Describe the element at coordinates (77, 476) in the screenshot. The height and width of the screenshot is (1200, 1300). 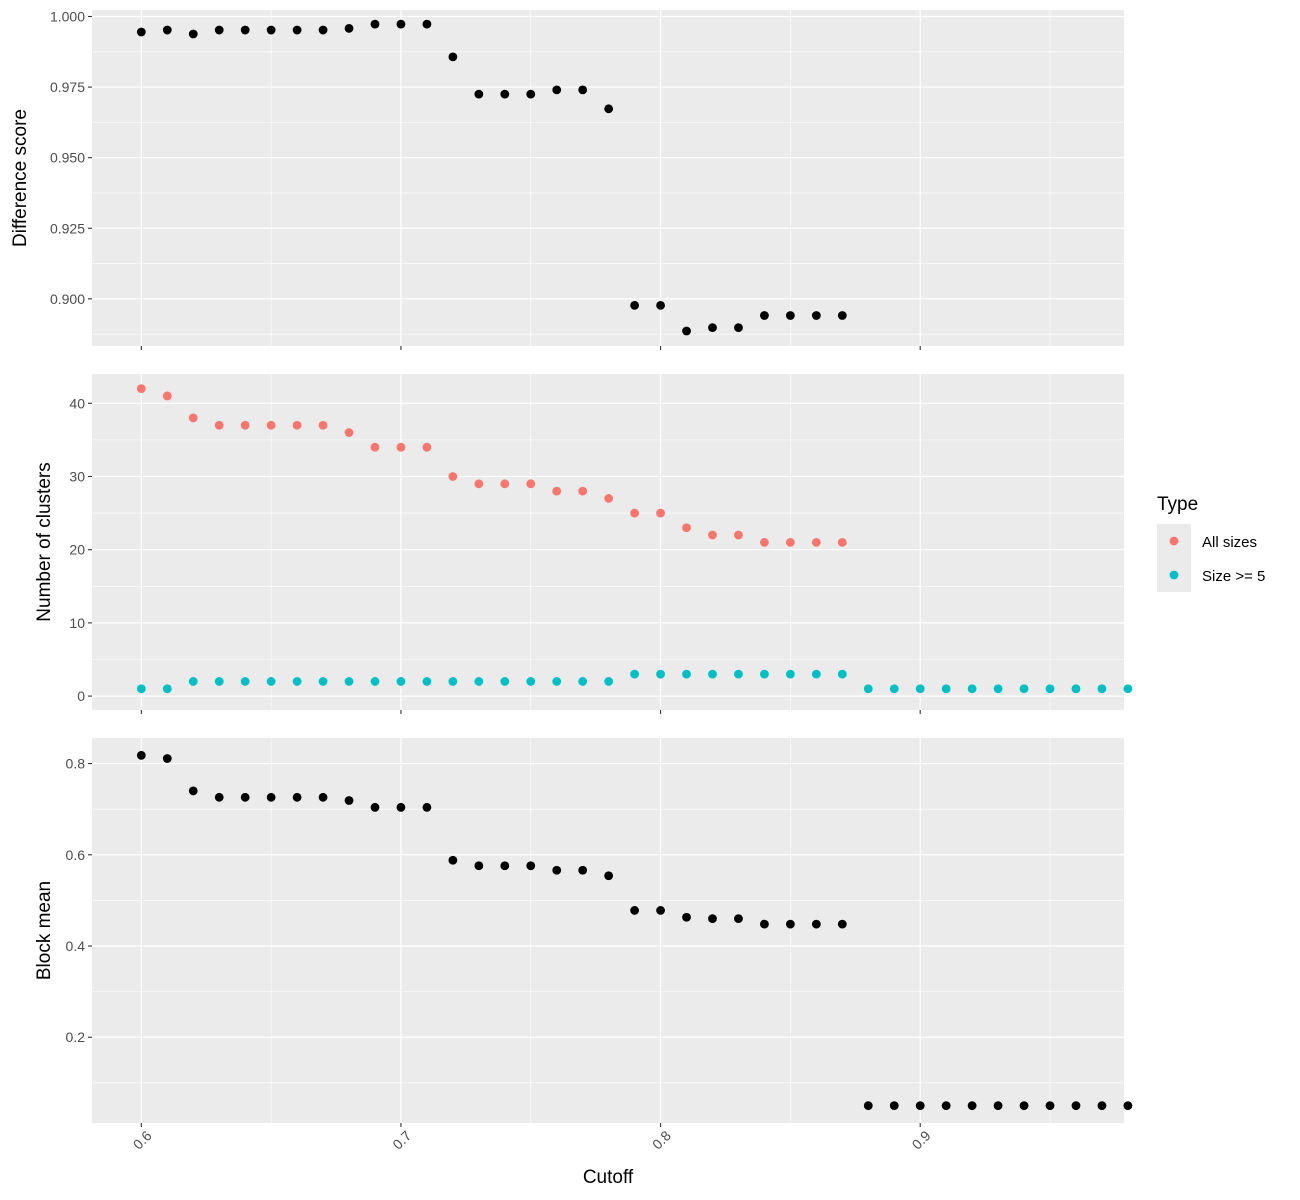
I see `y-tick-label: 30` at that location.